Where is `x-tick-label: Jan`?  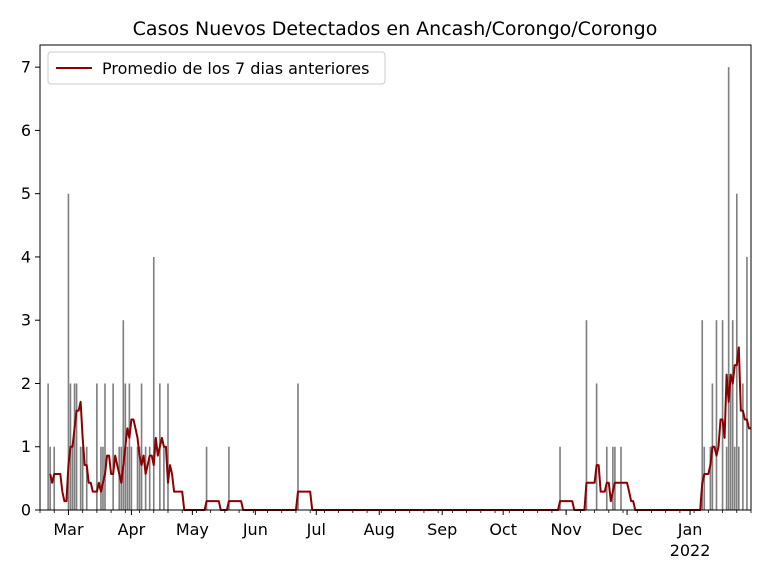
x-tick-label: Jan is located at coordinates (690, 529).